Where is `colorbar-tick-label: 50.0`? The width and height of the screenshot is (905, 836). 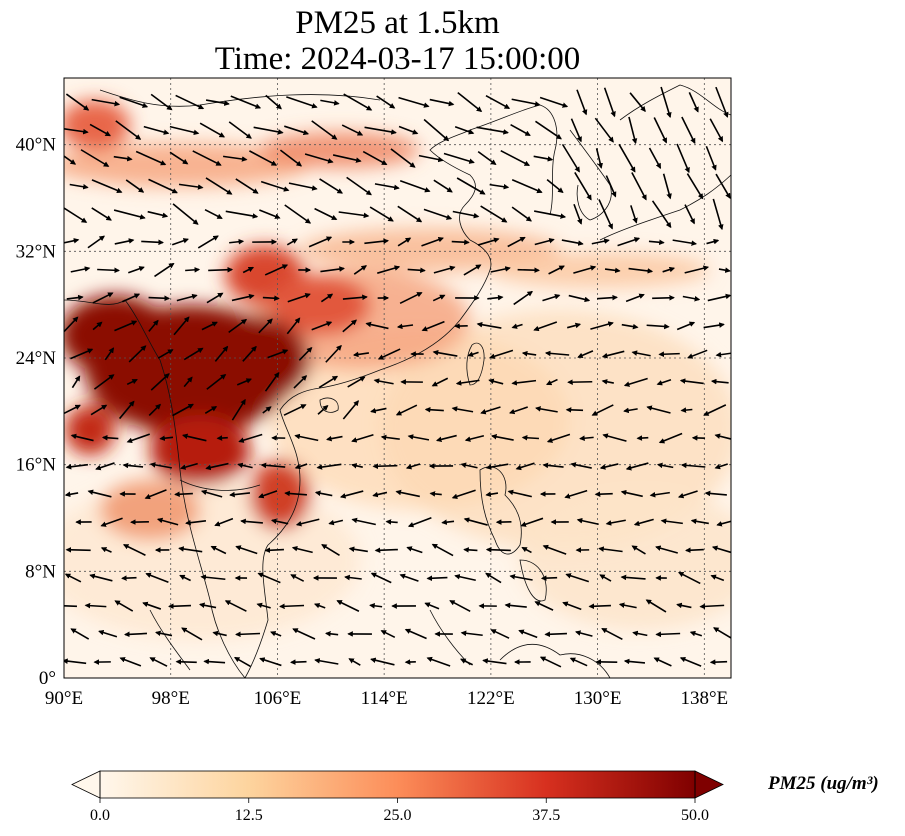 colorbar-tick-label: 50.0 is located at coordinates (695, 815).